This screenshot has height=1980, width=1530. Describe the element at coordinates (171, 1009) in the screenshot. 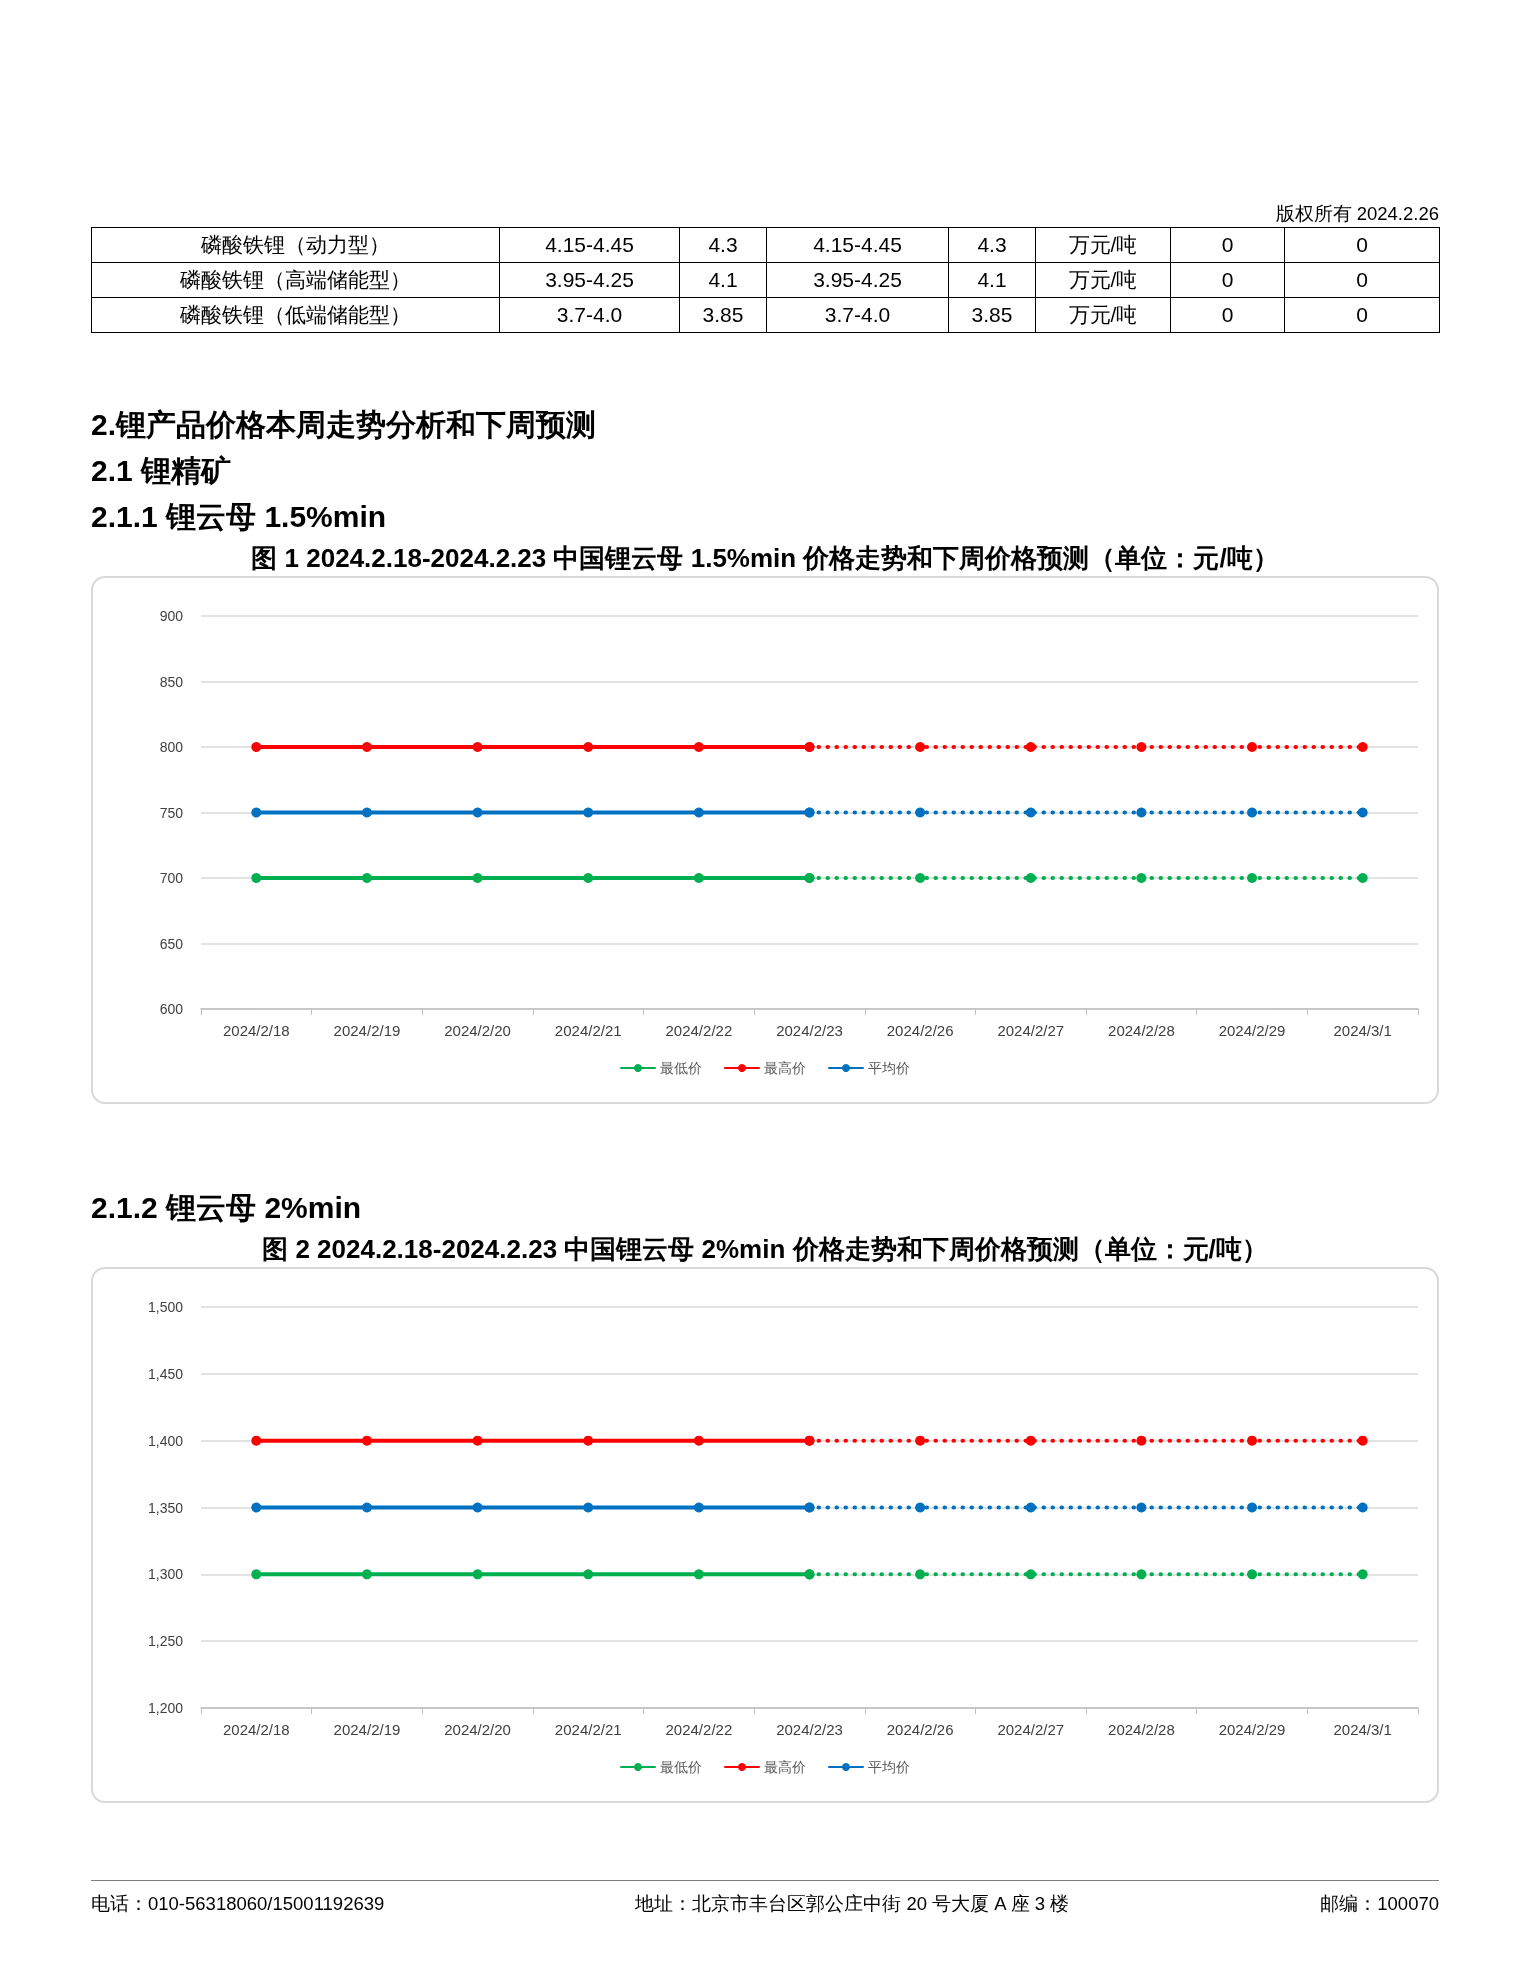

I see `y-tick-label: 600` at that location.